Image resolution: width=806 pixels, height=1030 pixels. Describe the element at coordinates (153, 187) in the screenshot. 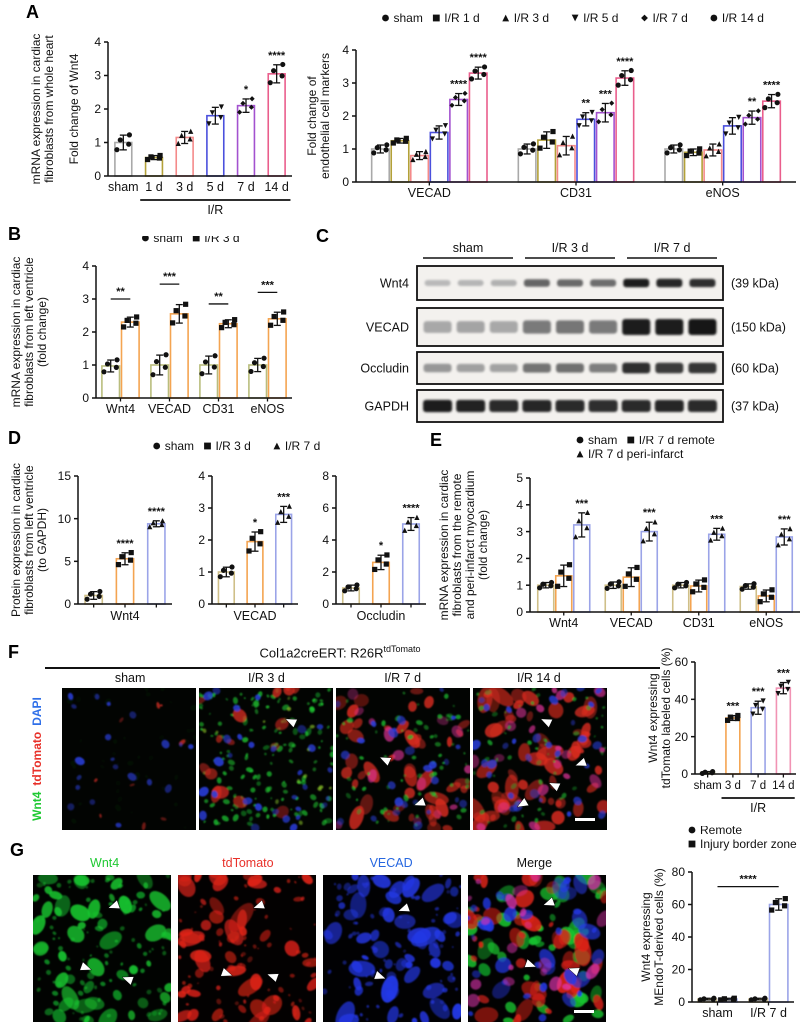

I see `svg-text: 1 d` at that location.